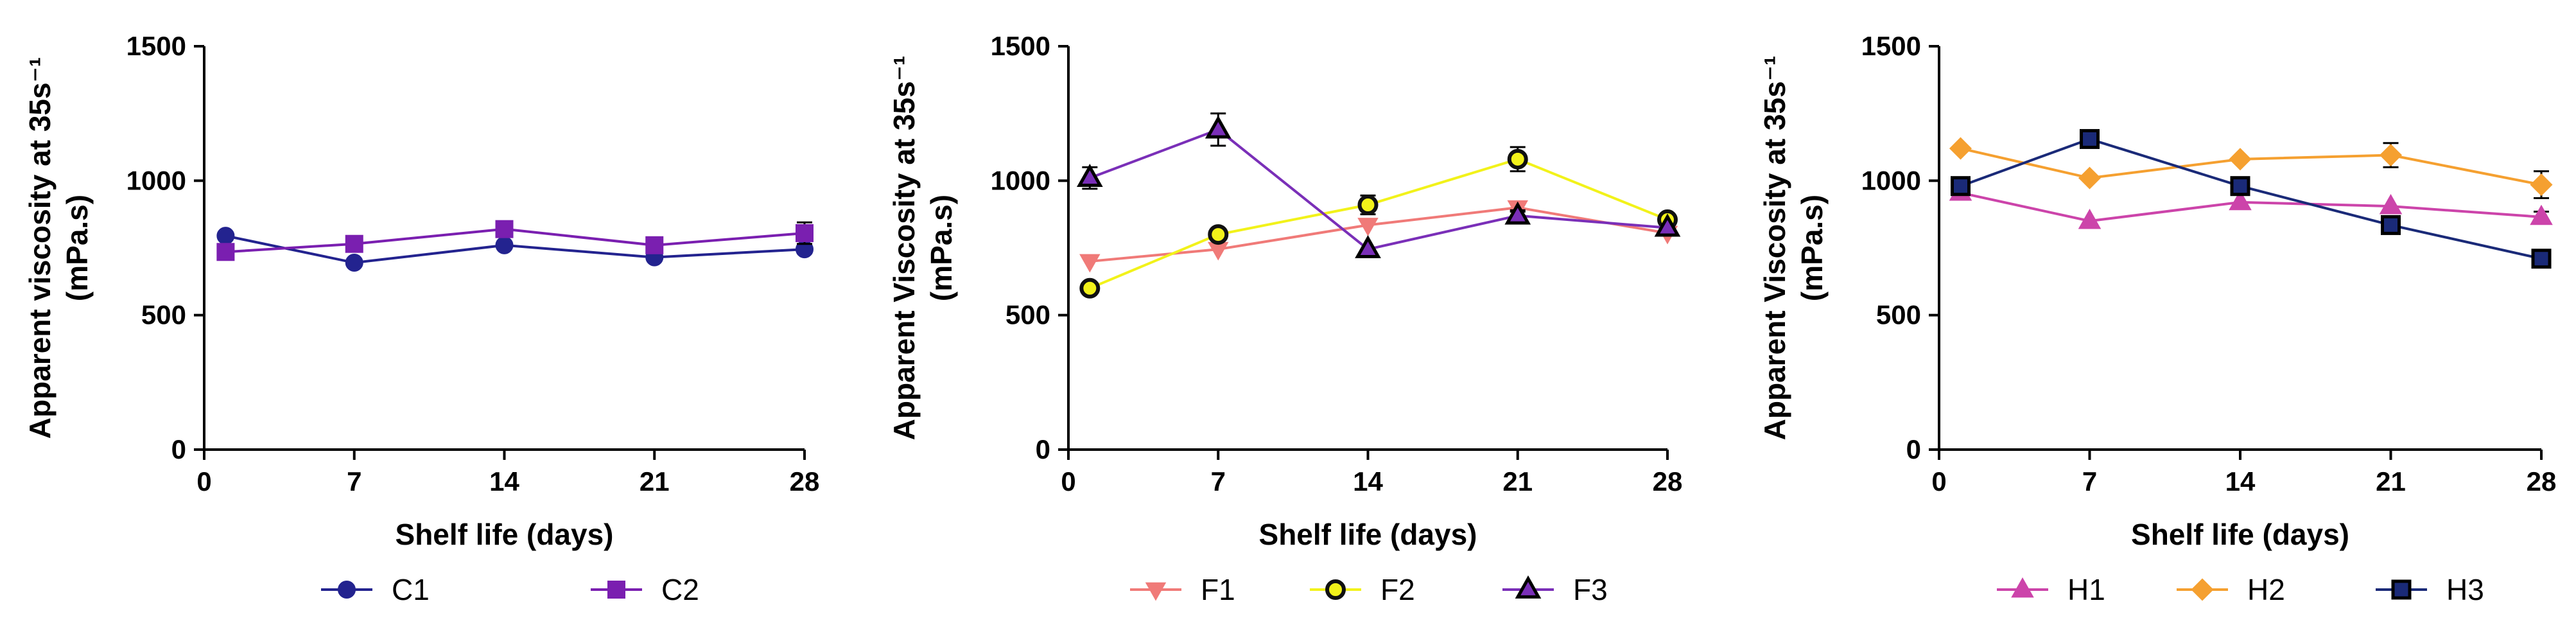 The height and width of the screenshot is (632, 2576). Describe the element at coordinates (645, 590) in the screenshot. I see `legend-item-c2: C2` at that location.